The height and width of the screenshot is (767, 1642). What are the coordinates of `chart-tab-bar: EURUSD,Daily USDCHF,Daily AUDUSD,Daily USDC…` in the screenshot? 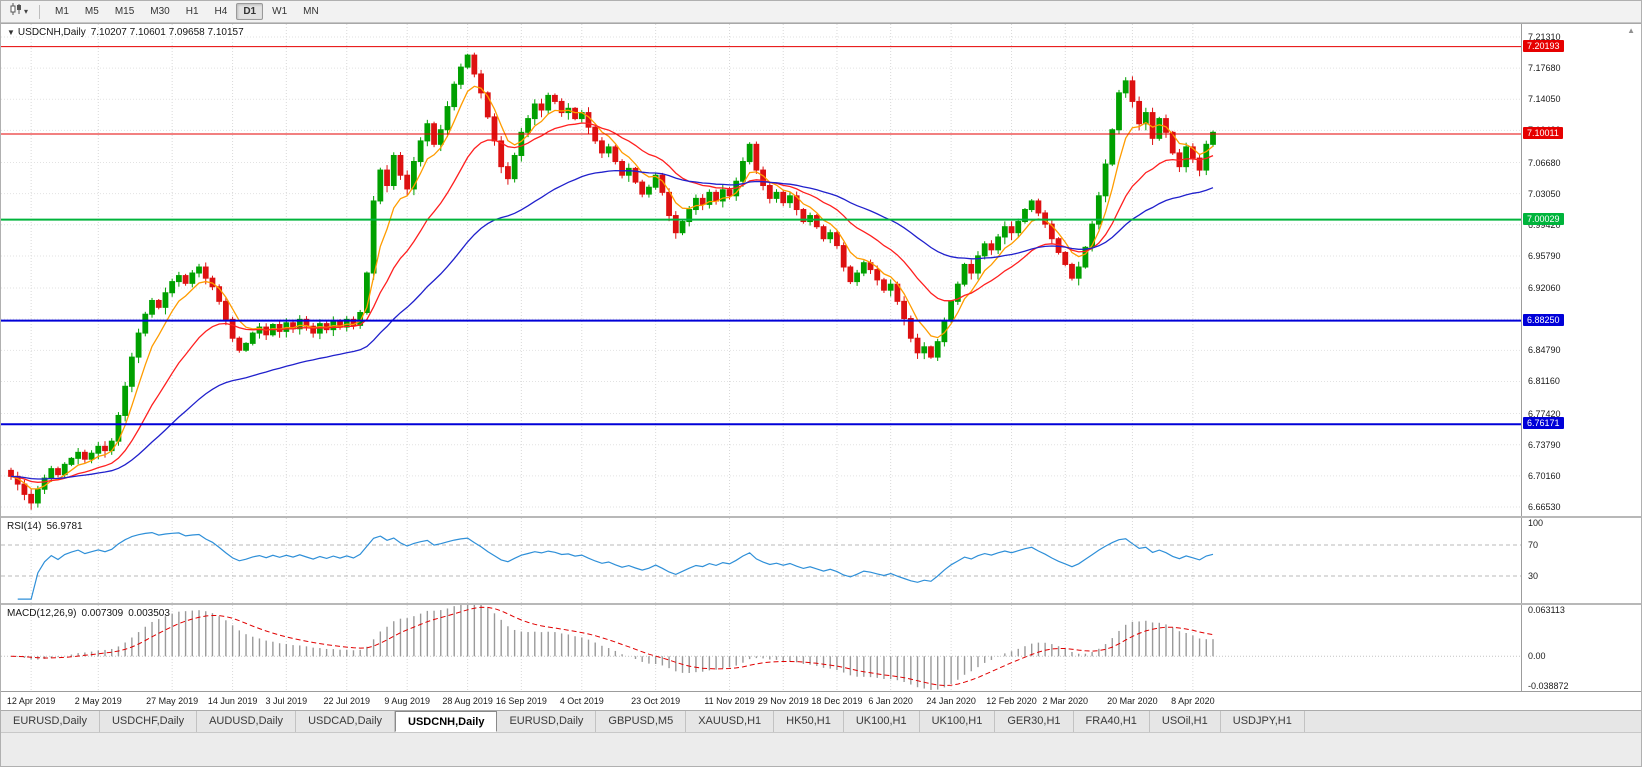 It's located at (821, 721).